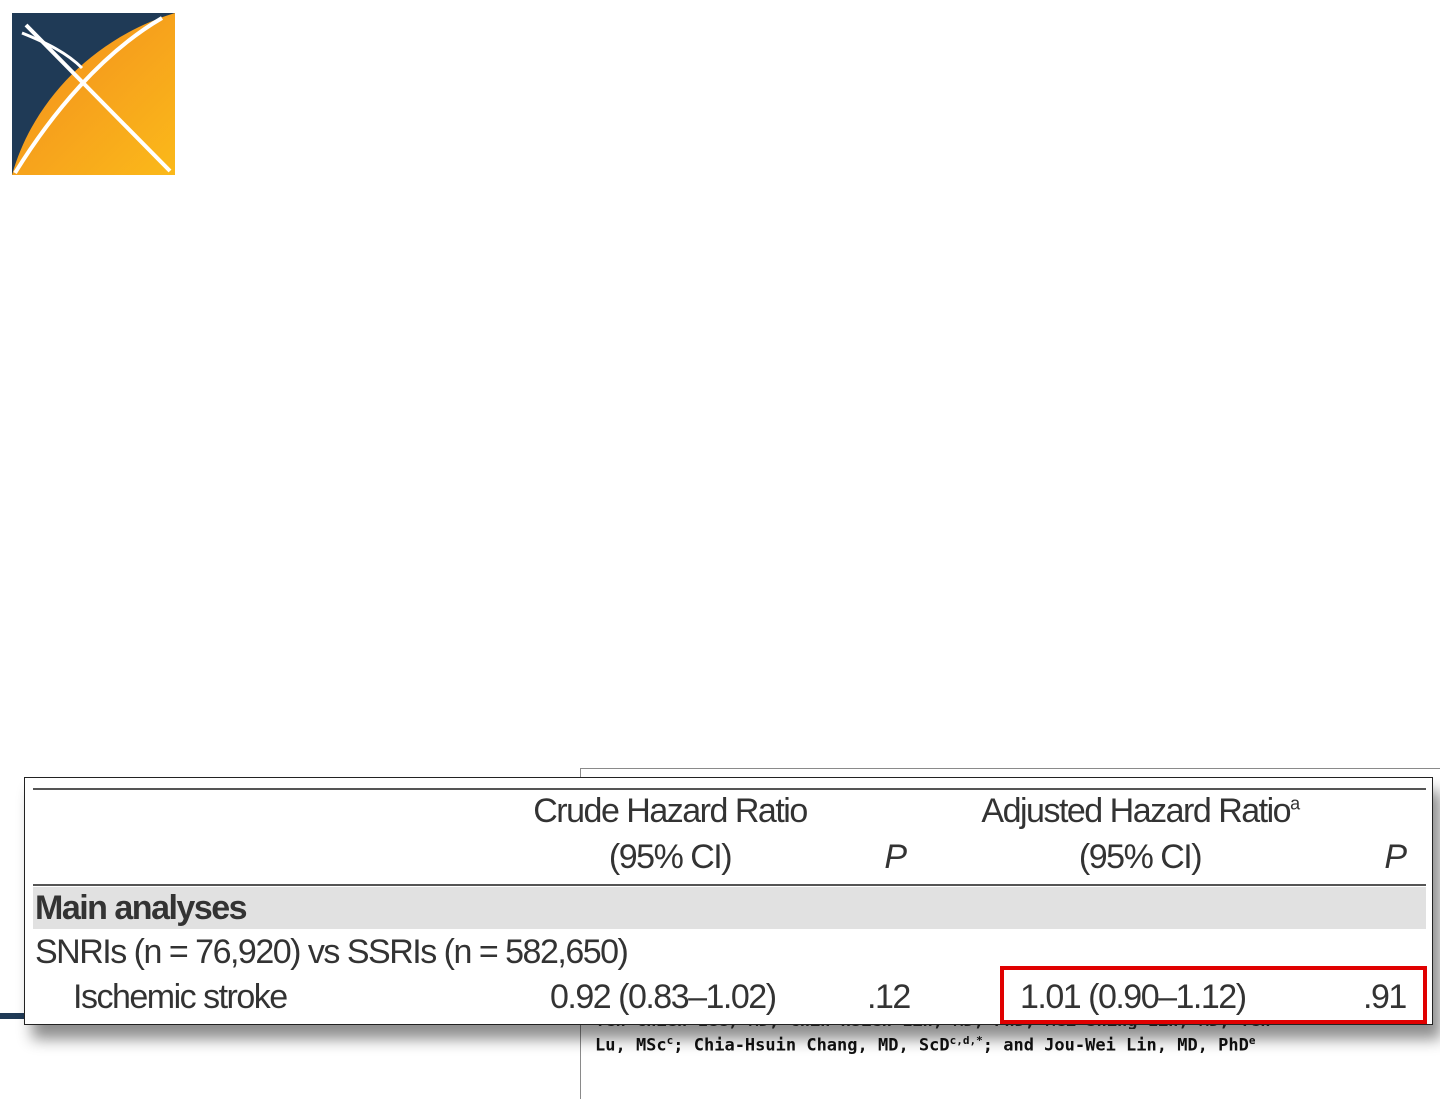  Describe the element at coordinates (895, 857) in the screenshot. I see `header-p-crude: P` at that location.